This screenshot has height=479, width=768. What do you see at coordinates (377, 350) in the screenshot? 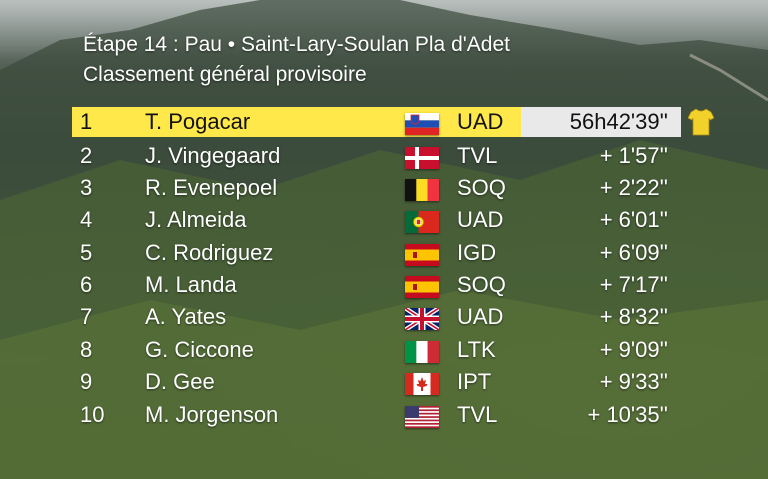
I see `standing-row: 8 G. Ciccone LTK + 9'09''` at bounding box center [377, 350].